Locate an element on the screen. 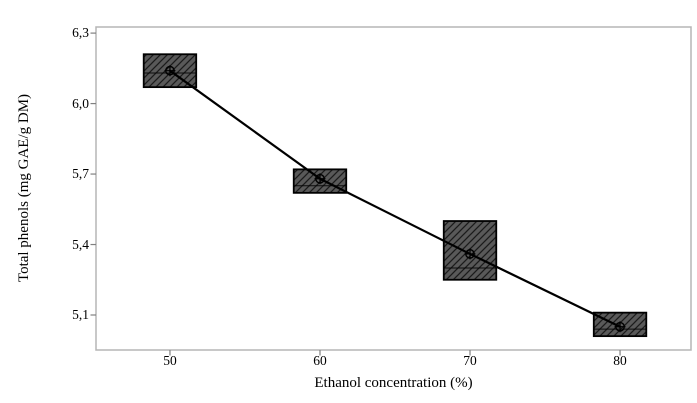  x-tick-label: 70 is located at coordinates (470, 360).